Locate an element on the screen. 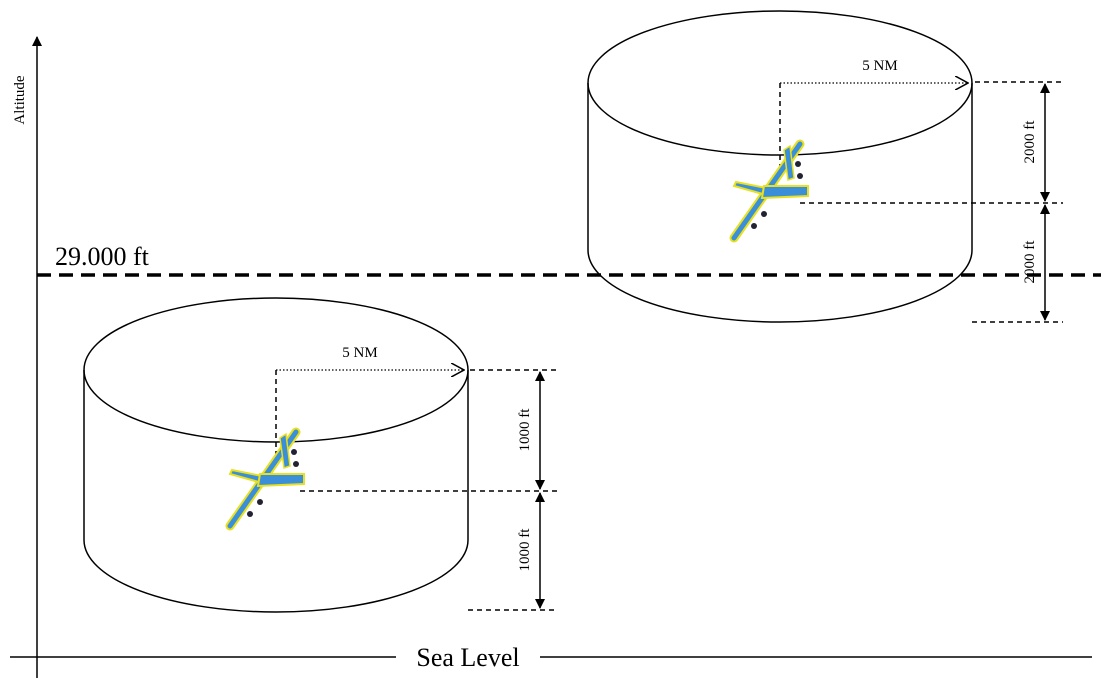 The width and height of the screenshot is (1101, 681). lower-separation-label: 2000 ft is located at coordinates (1030, 262).